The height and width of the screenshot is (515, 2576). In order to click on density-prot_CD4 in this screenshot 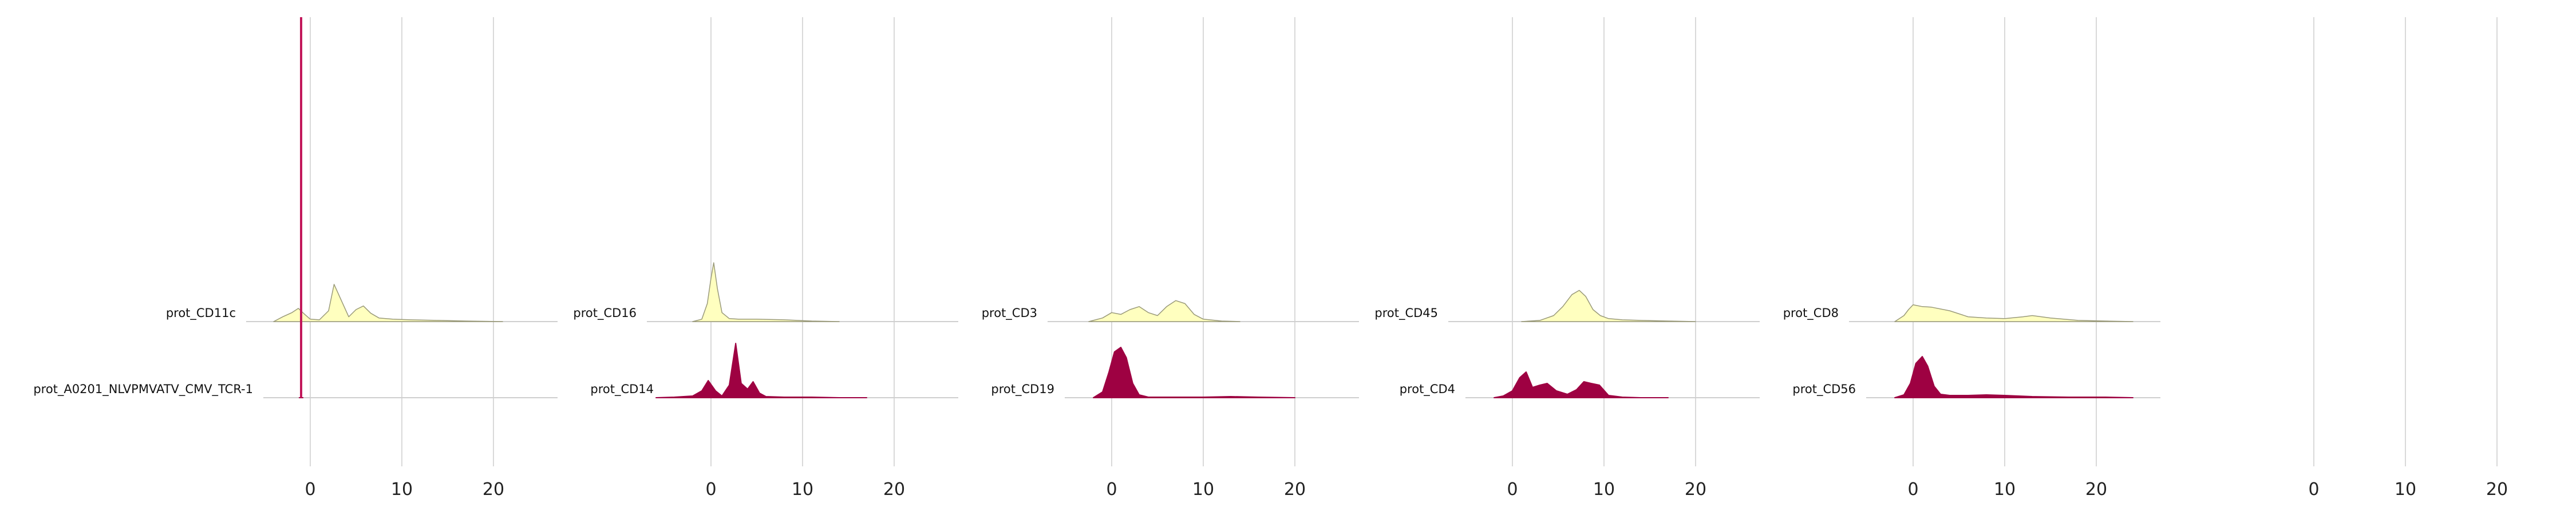, I will do `click(1581, 384)`.